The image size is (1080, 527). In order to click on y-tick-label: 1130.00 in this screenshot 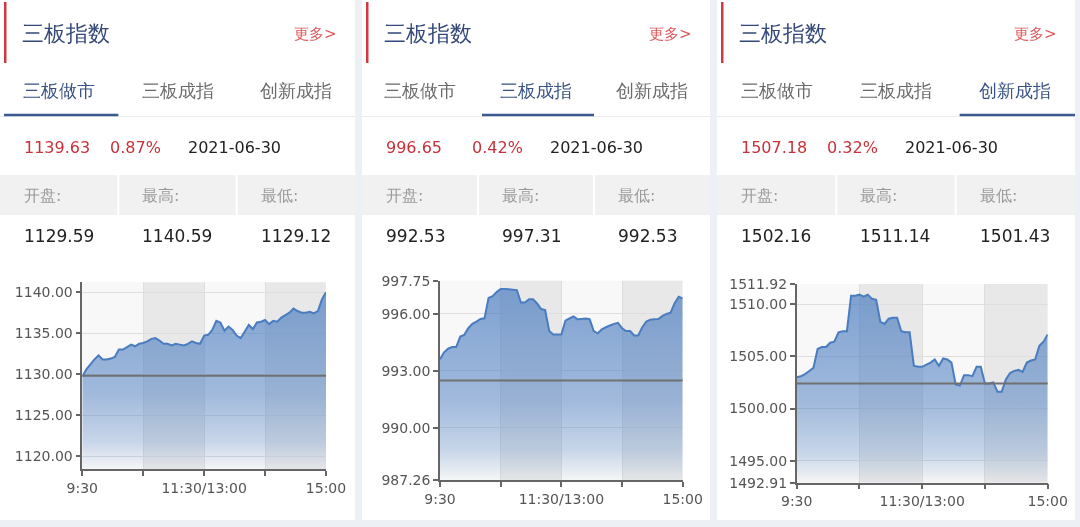, I will do `click(43, 374)`.